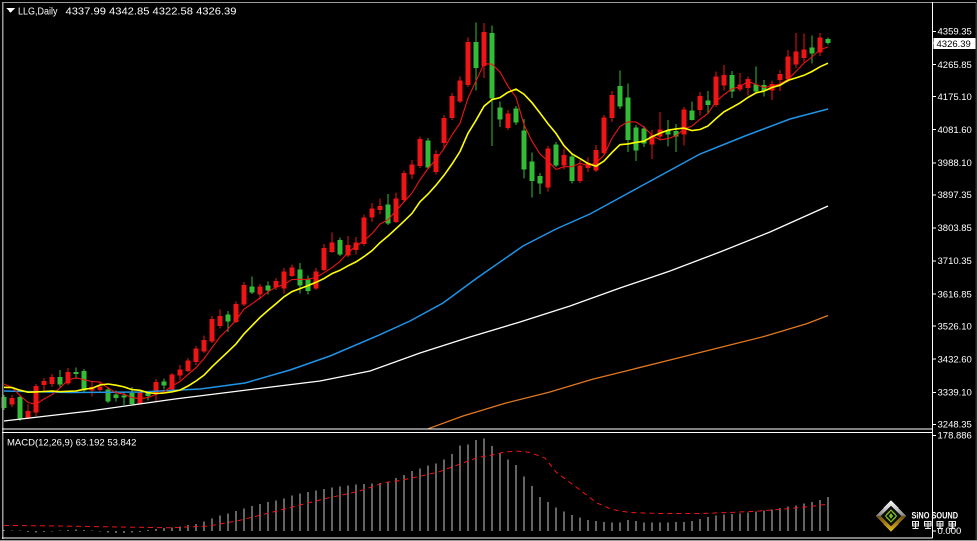 The image size is (977, 541). Describe the element at coordinates (71, 443) in the screenshot. I see `svg-text: MACD(12,26,9) 63.192 53.842` at that location.